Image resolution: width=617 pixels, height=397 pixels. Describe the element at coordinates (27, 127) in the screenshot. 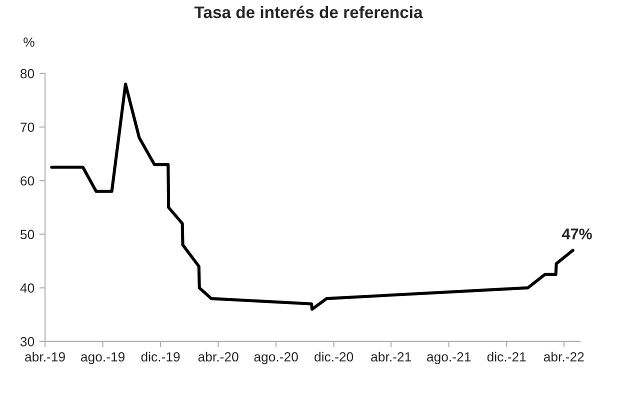

I see `y-tick-label: 70` at that location.